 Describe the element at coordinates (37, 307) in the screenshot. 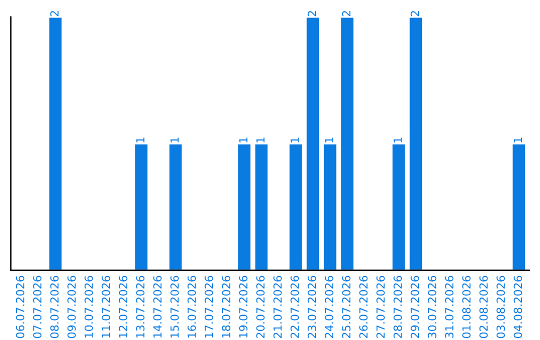

I see `x-tick-label: 07.07.2026` at that location.